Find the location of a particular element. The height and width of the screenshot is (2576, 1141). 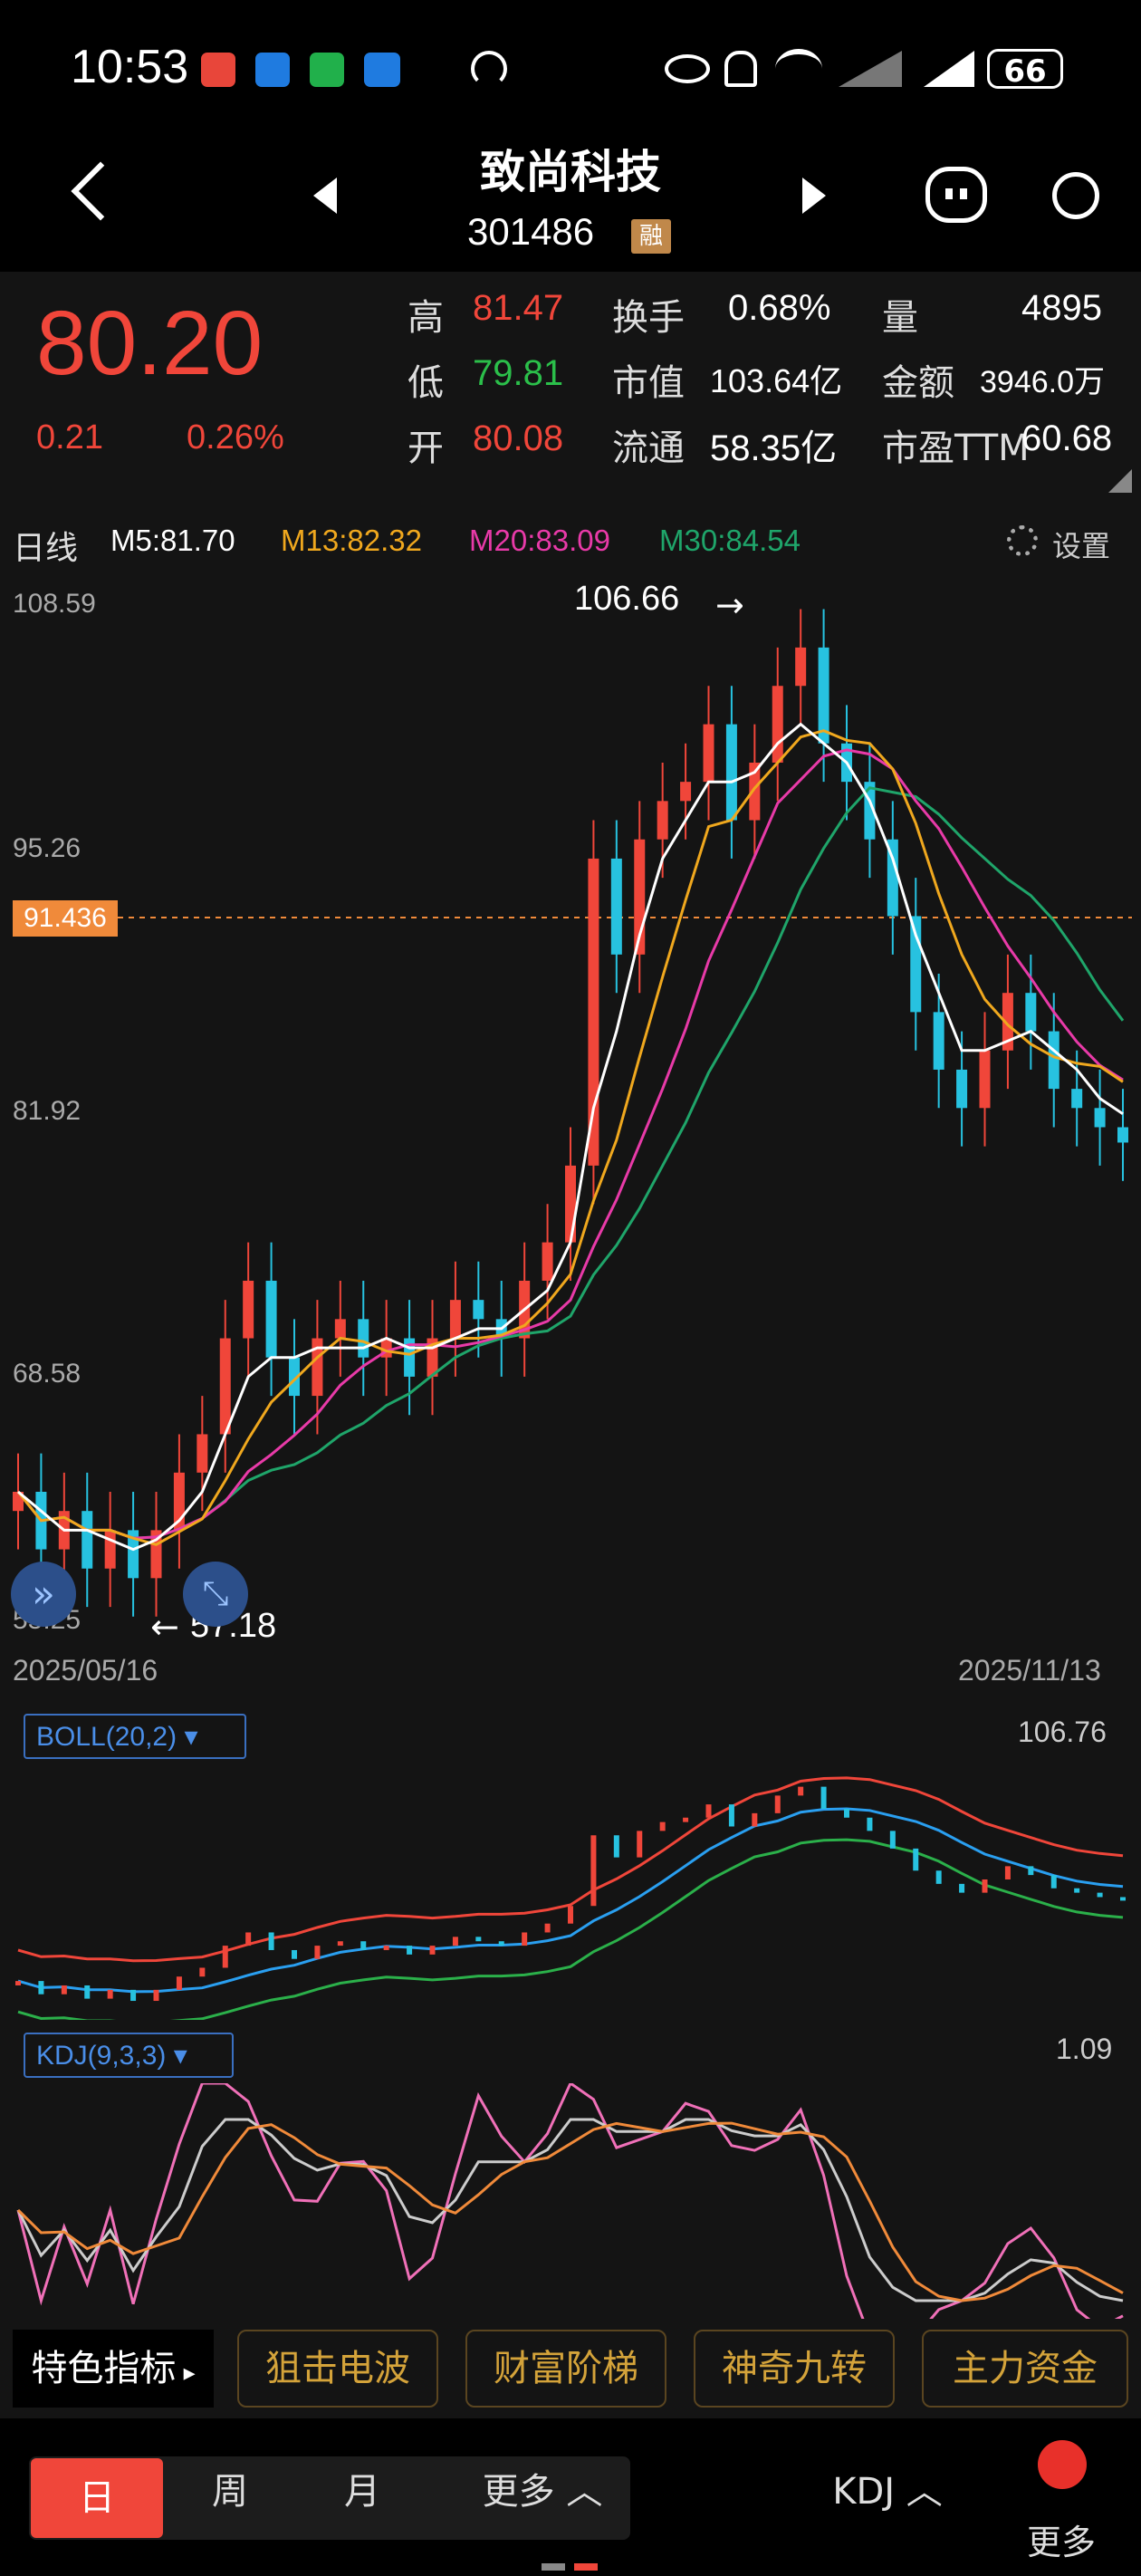

y-label: 108.59 is located at coordinates (55, 604).